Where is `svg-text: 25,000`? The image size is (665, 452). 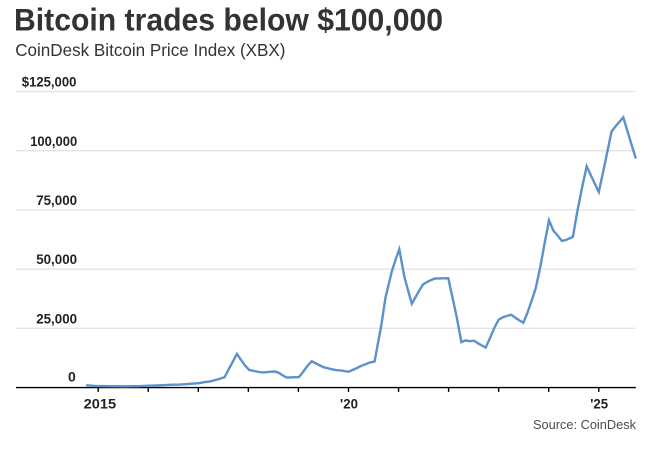
svg-text: 25,000 is located at coordinates (56, 318).